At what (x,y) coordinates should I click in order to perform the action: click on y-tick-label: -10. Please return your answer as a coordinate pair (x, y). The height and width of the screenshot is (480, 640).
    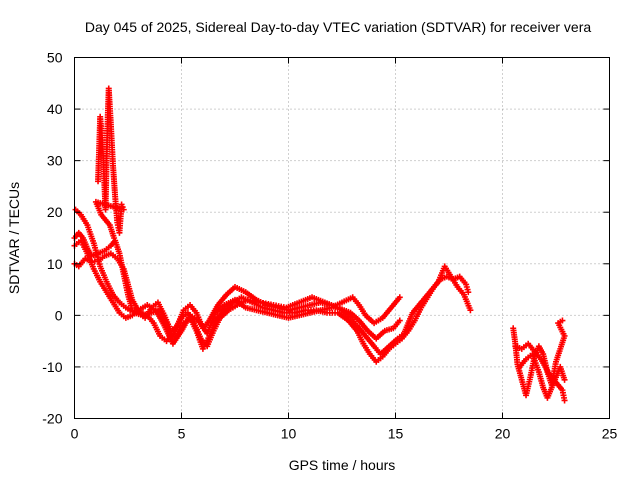
    Looking at the image, I should click on (52, 367).